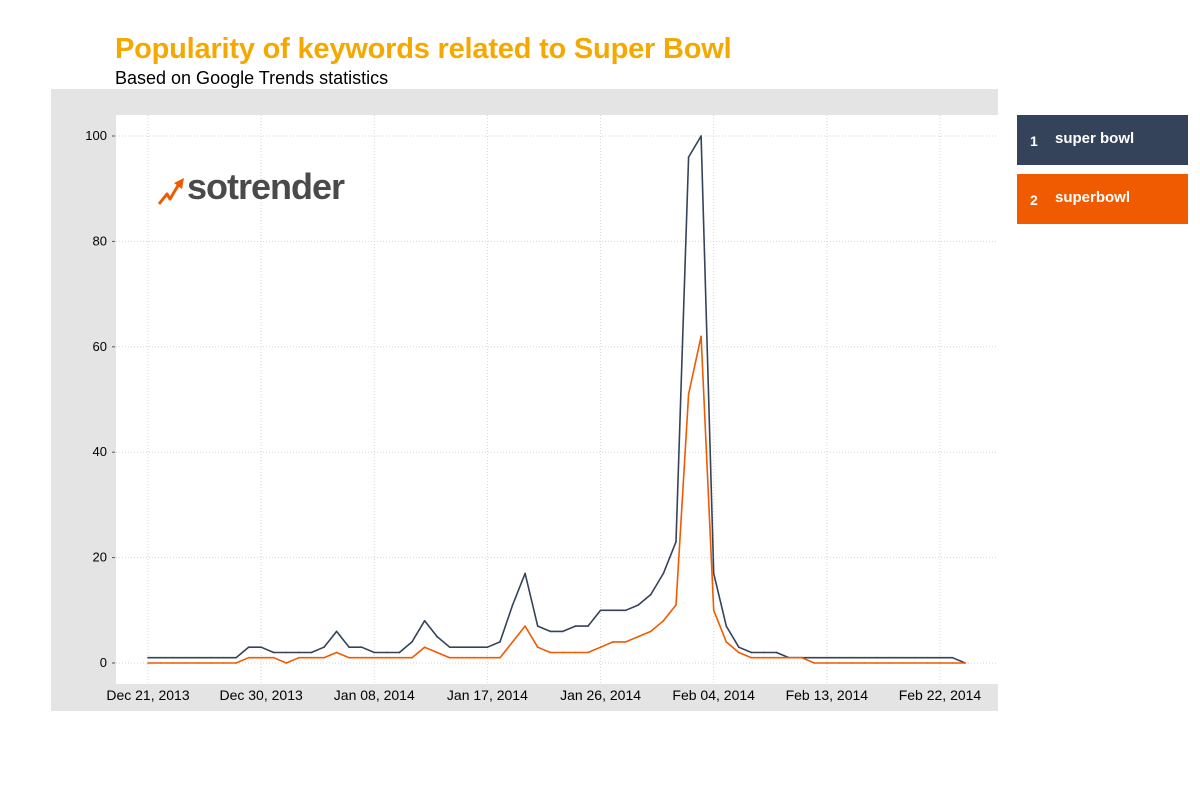 The image size is (1200, 800). I want to click on x-tick-label: Jan 26, 2014, so click(600, 695).